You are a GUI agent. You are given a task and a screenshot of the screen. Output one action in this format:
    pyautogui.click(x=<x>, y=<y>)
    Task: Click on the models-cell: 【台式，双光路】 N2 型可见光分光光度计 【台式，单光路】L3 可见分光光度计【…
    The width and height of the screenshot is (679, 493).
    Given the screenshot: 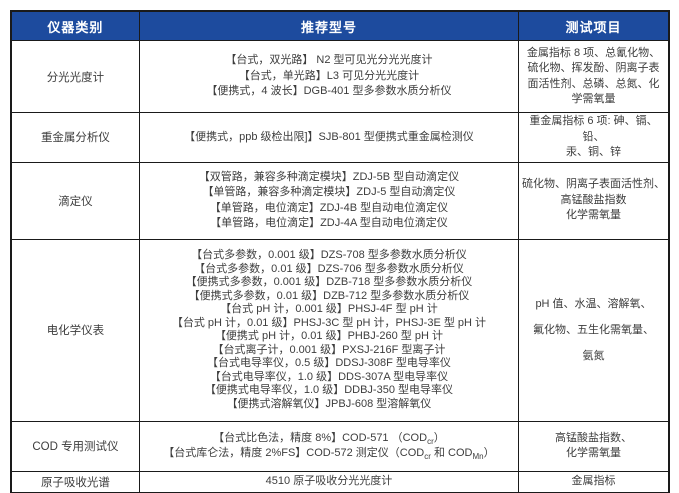 What is the action you would take?
    pyautogui.click(x=329, y=76)
    